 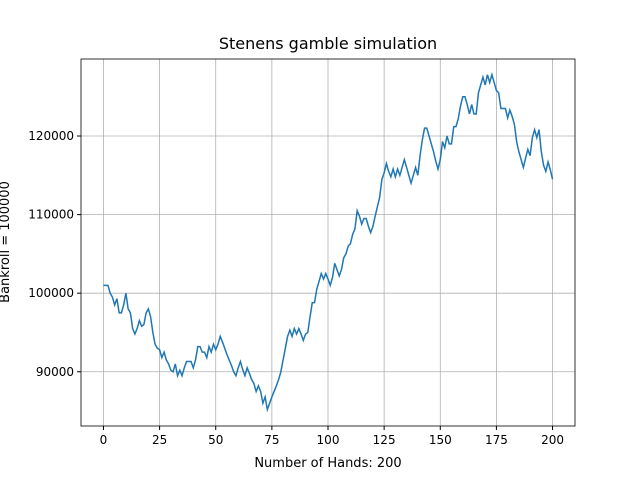 I want to click on y-tick-label: 90000, so click(x=55, y=372).